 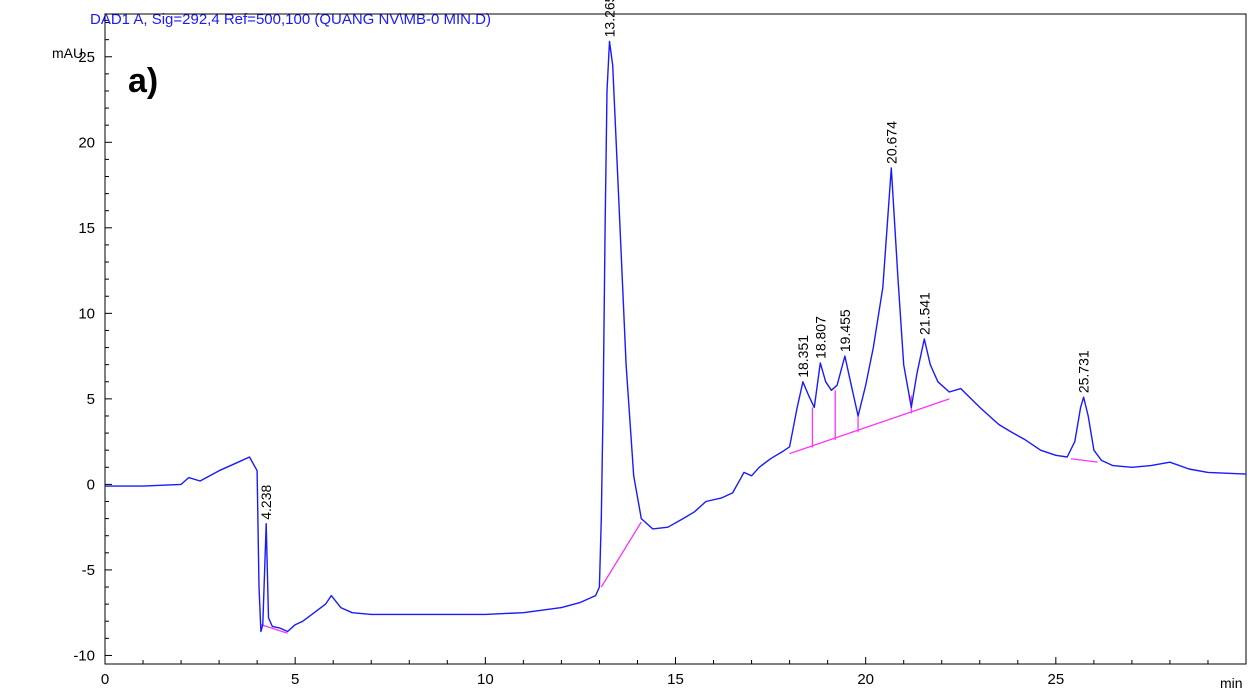 What do you see at coordinates (86, 57) in the screenshot?
I see `y-tick-label: 25` at bounding box center [86, 57].